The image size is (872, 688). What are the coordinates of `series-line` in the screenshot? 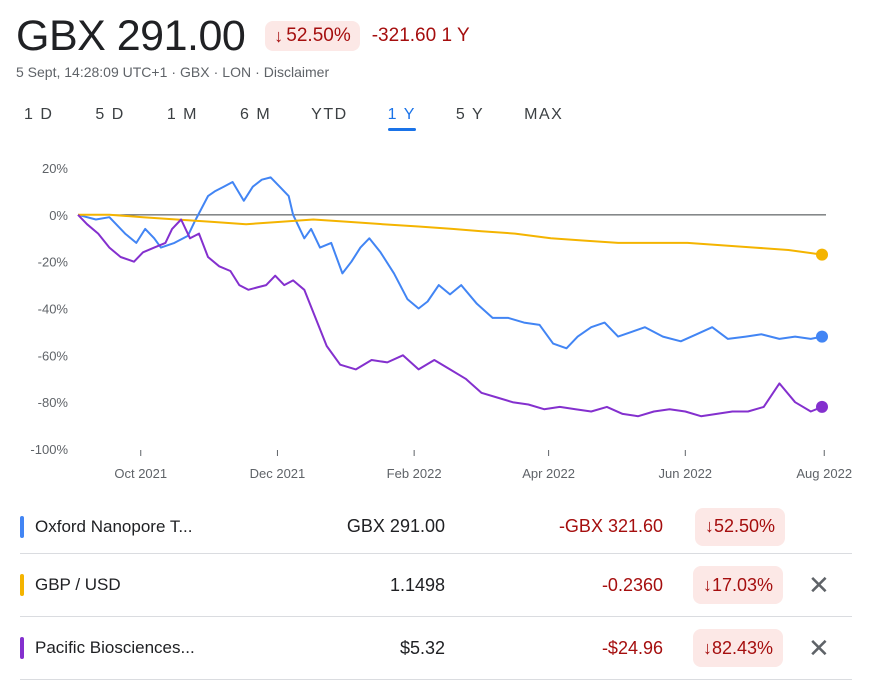 It's located at (450, 234).